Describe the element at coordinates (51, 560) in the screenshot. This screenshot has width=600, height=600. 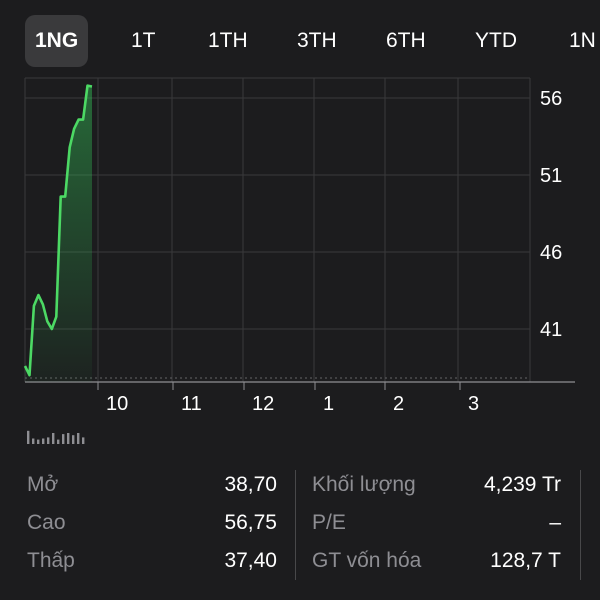
I see `low-label: Thấp` at that location.